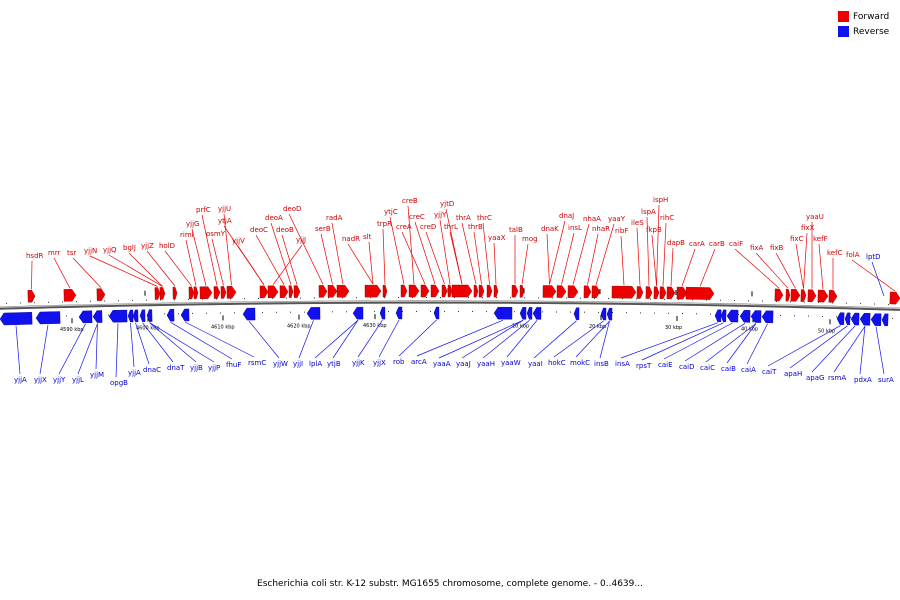 The image size is (900, 600). I want to click on forward-gene-label: yaaX, so click(497, 238).